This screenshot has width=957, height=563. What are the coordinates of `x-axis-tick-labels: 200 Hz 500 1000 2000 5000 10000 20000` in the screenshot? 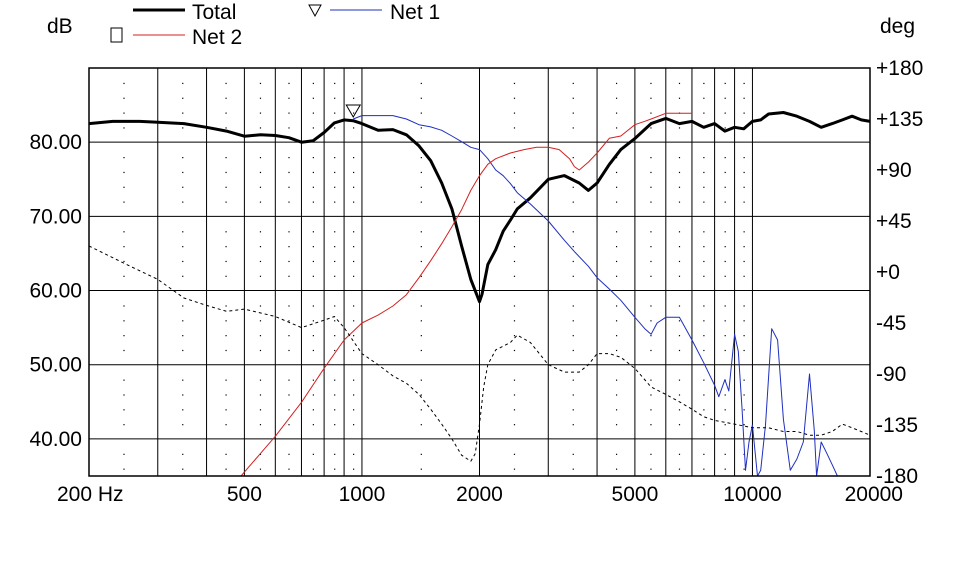 It's located at (480, 494).